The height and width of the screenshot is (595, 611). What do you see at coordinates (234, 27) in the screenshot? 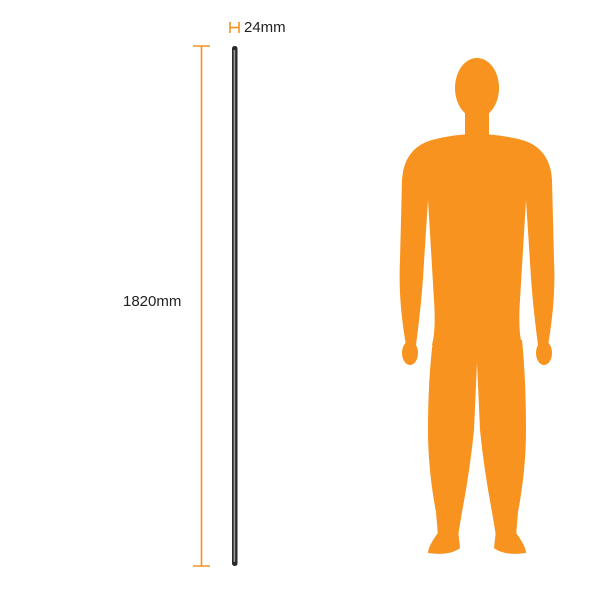
I see `width-dimension-icon` at bounding box center [234, 27].